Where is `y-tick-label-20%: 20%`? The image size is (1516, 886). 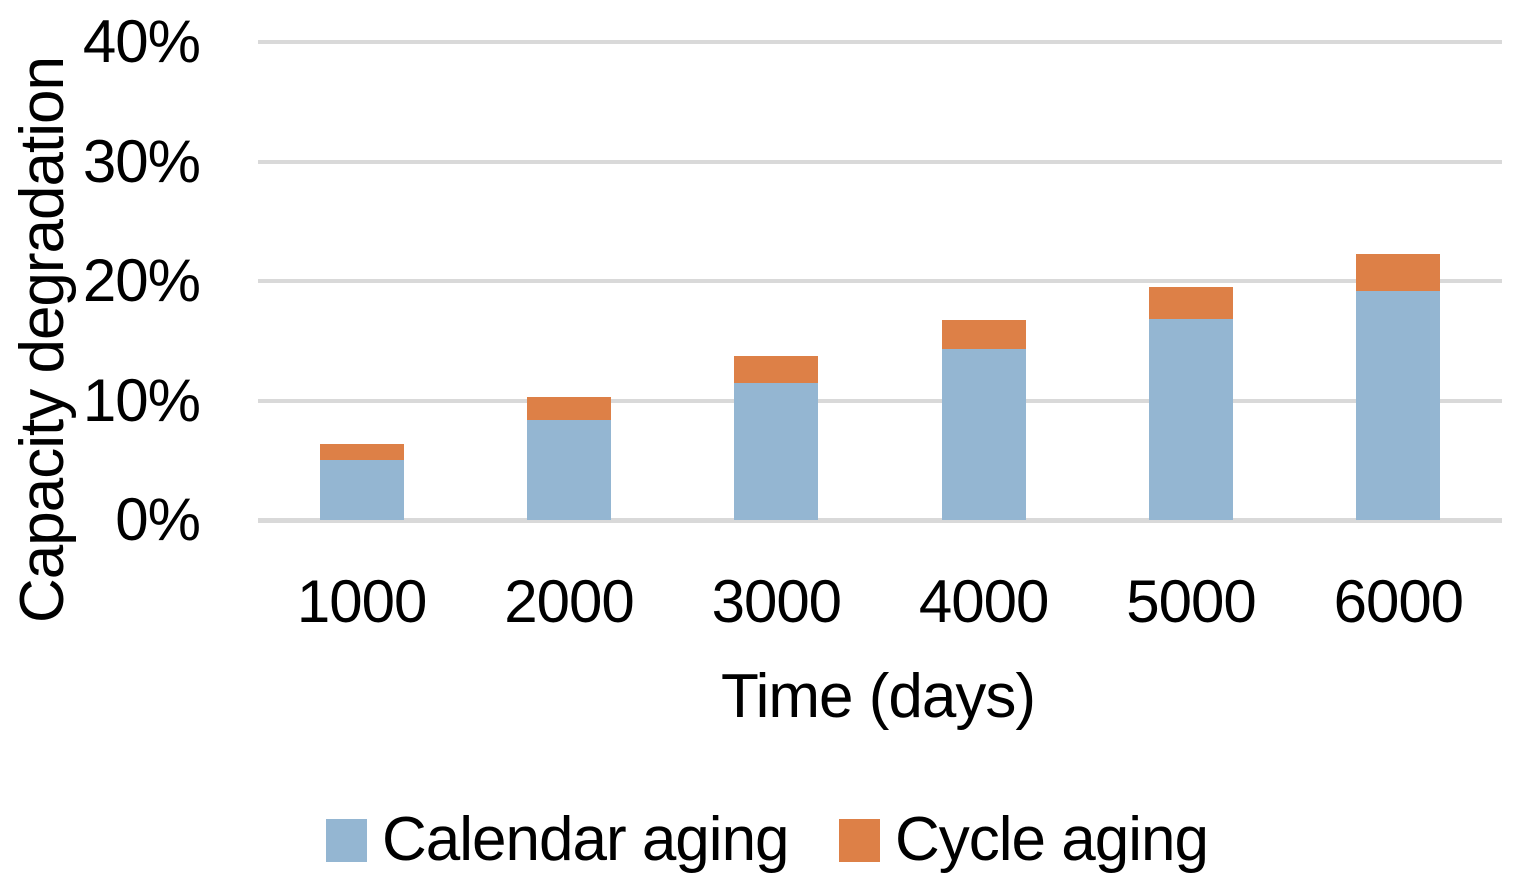 y-tick-label-20%: 20% is located at coordinates (141, 280).